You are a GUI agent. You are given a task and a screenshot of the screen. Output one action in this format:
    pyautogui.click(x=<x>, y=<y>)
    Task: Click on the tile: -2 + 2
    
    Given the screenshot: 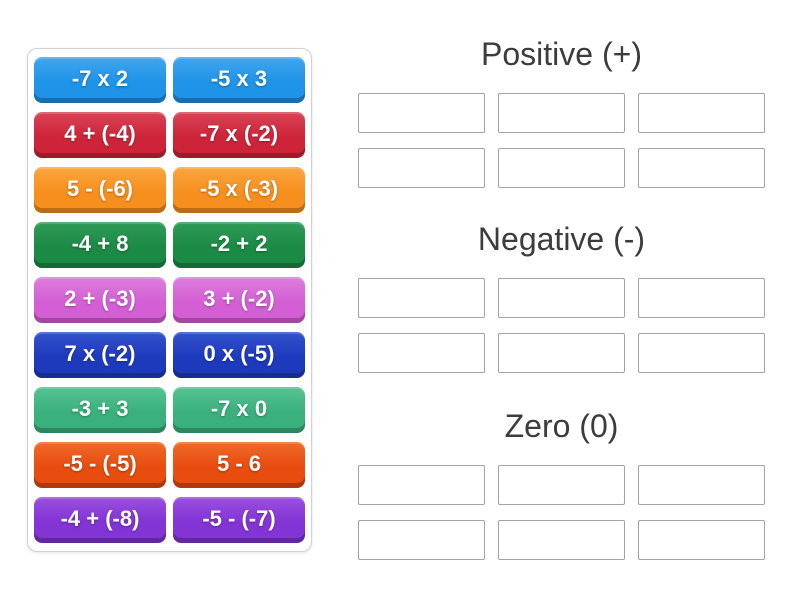 What is the action you would take?
    pyautogui.click(x=239, y=245)
    